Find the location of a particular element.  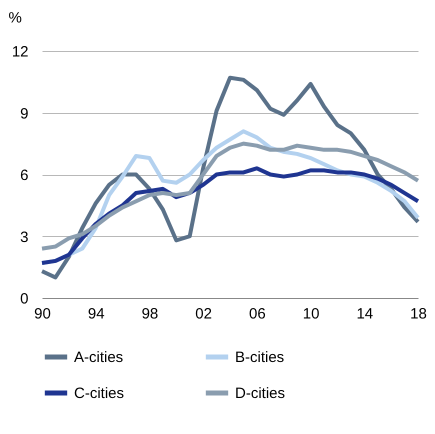

y-axis-title: % is located at coordinates (15, 18).